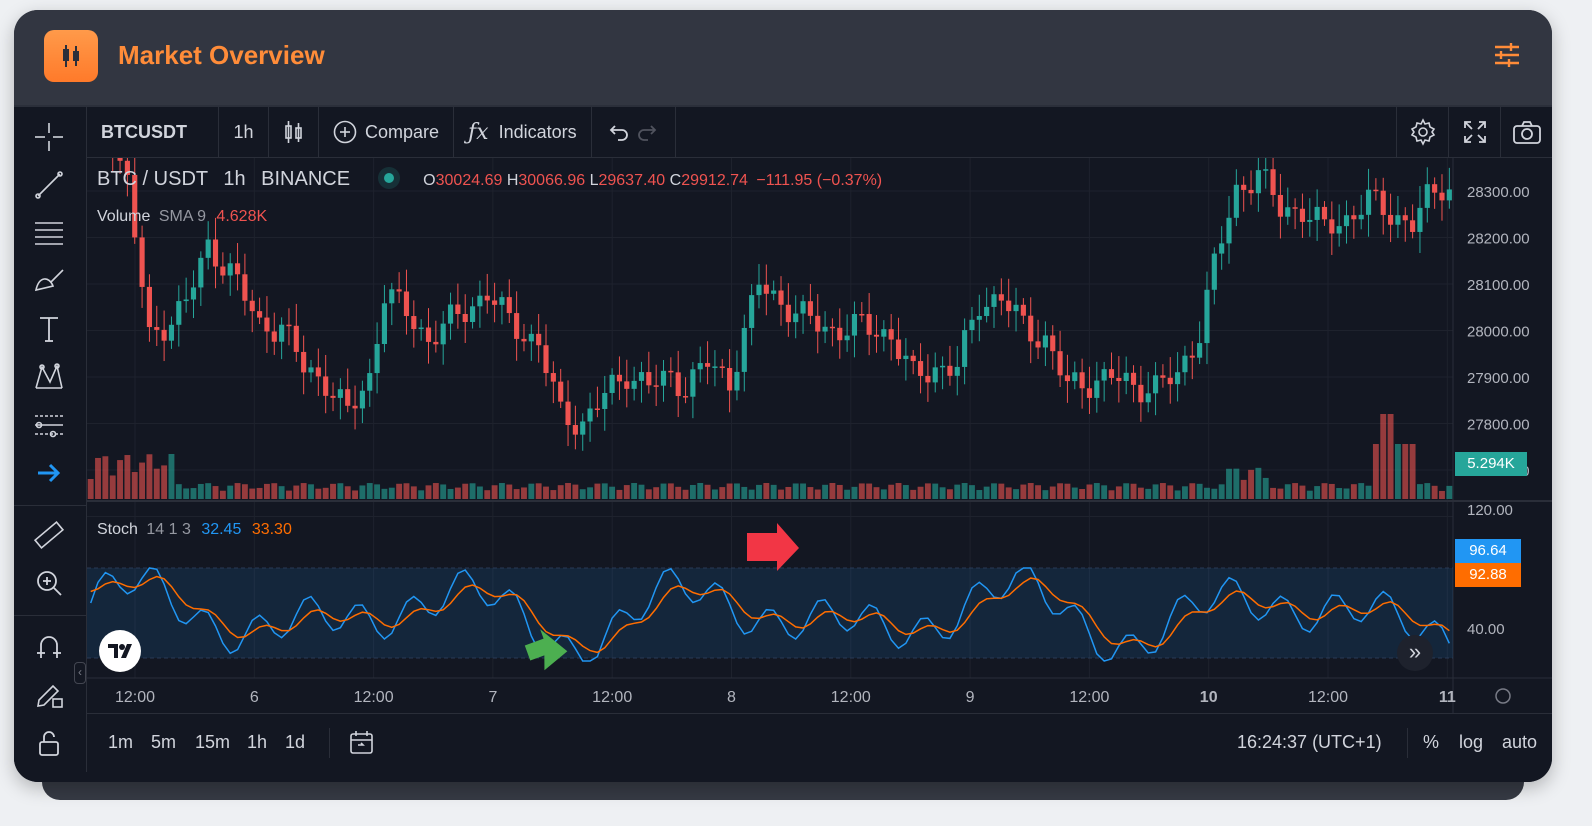  I want to click on trend-line-icon, so click(49, 185).